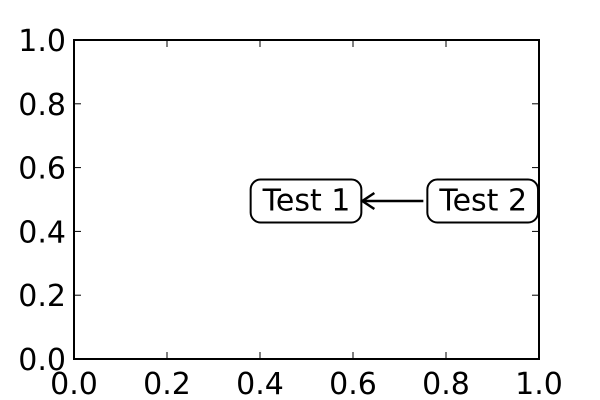 The image size is (600, 400). Describe the element at coordinates (353, 383) in the screenshot. I see `x-tick-label: 0.6` at that location.